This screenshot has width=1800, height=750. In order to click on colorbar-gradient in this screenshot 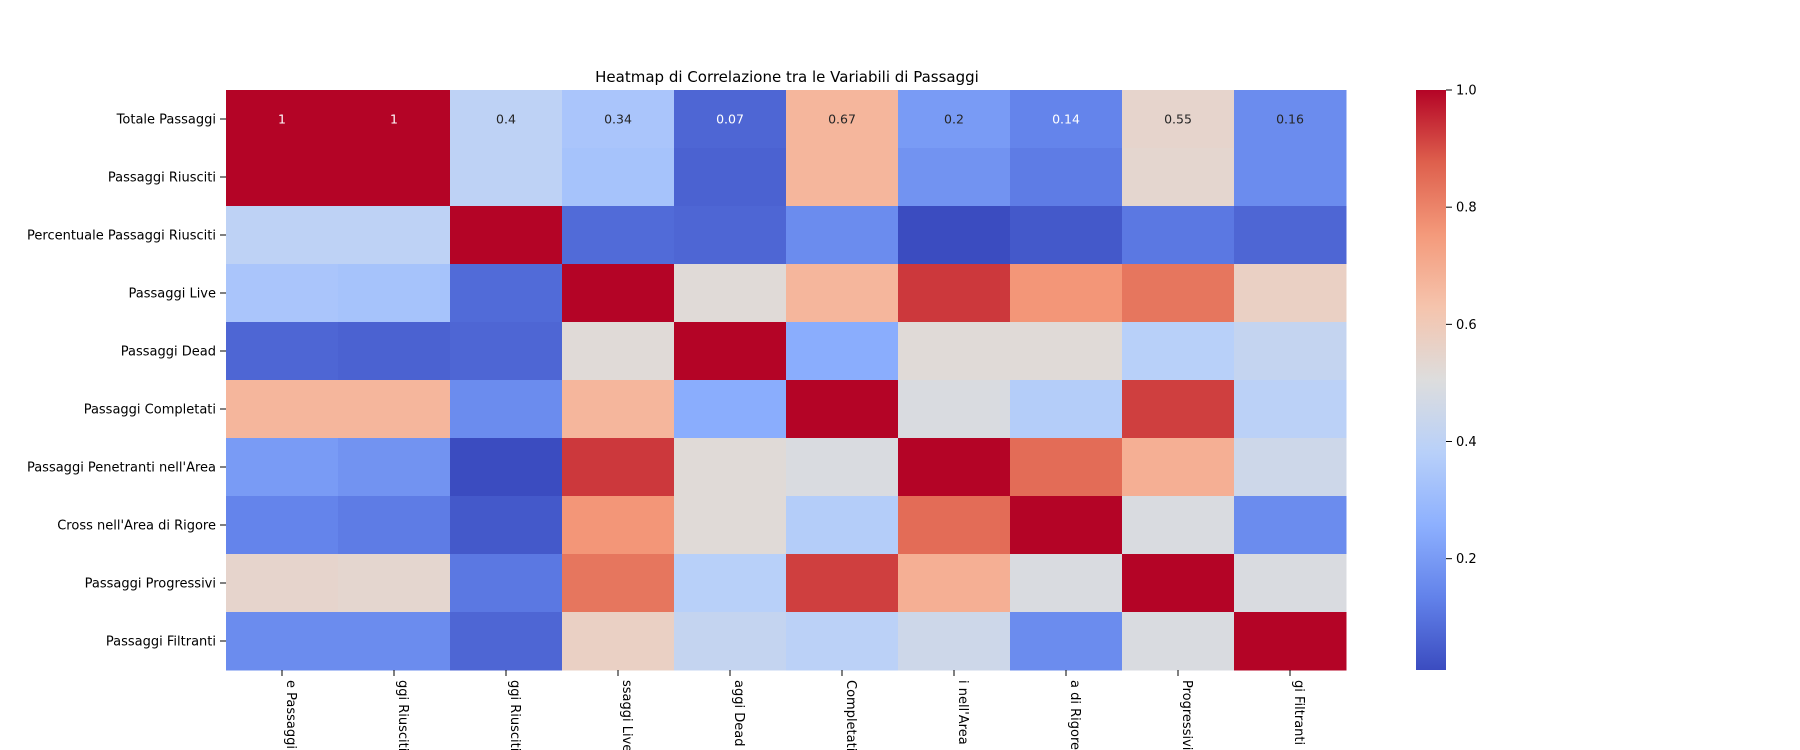, I will do `click(1431, 380)`.